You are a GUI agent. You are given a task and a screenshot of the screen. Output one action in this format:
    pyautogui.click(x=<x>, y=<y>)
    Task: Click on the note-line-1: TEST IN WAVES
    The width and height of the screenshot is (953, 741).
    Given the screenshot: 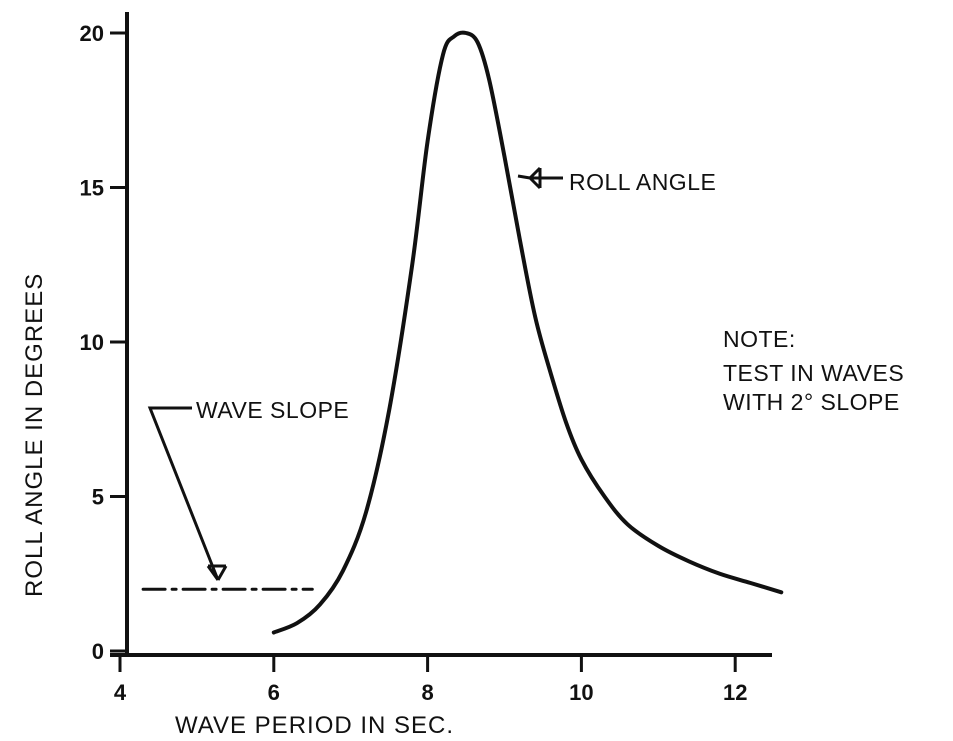 What is the action you would take?
    pyautogui.click(x=813, y=373)
    